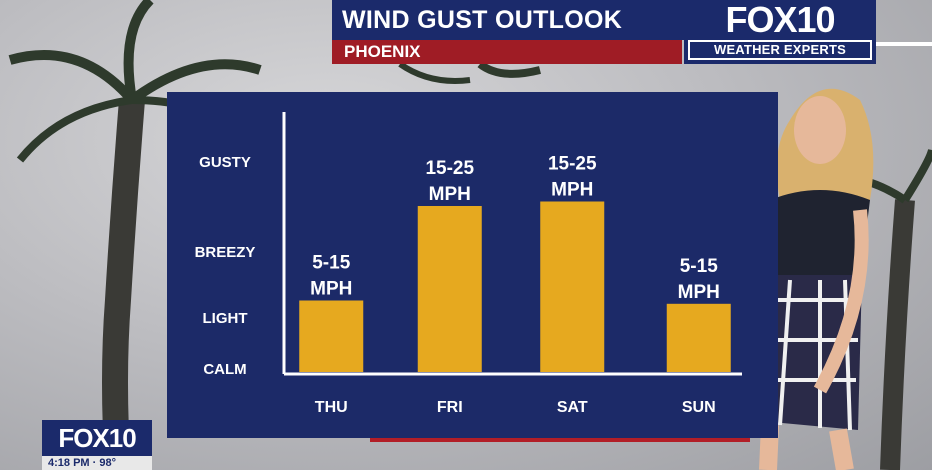  Describe the element at coordinates (780, 20) in the screenshot. I see `fox10-logo-text: FOX10` at that location.